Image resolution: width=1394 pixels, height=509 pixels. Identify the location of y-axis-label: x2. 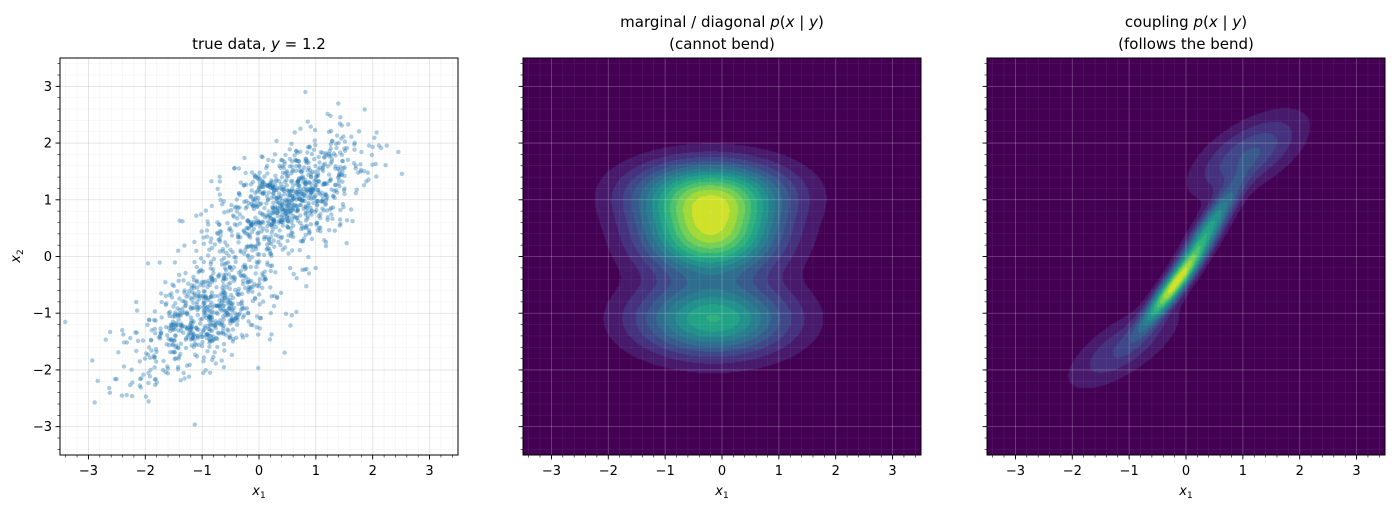
(17, 256).